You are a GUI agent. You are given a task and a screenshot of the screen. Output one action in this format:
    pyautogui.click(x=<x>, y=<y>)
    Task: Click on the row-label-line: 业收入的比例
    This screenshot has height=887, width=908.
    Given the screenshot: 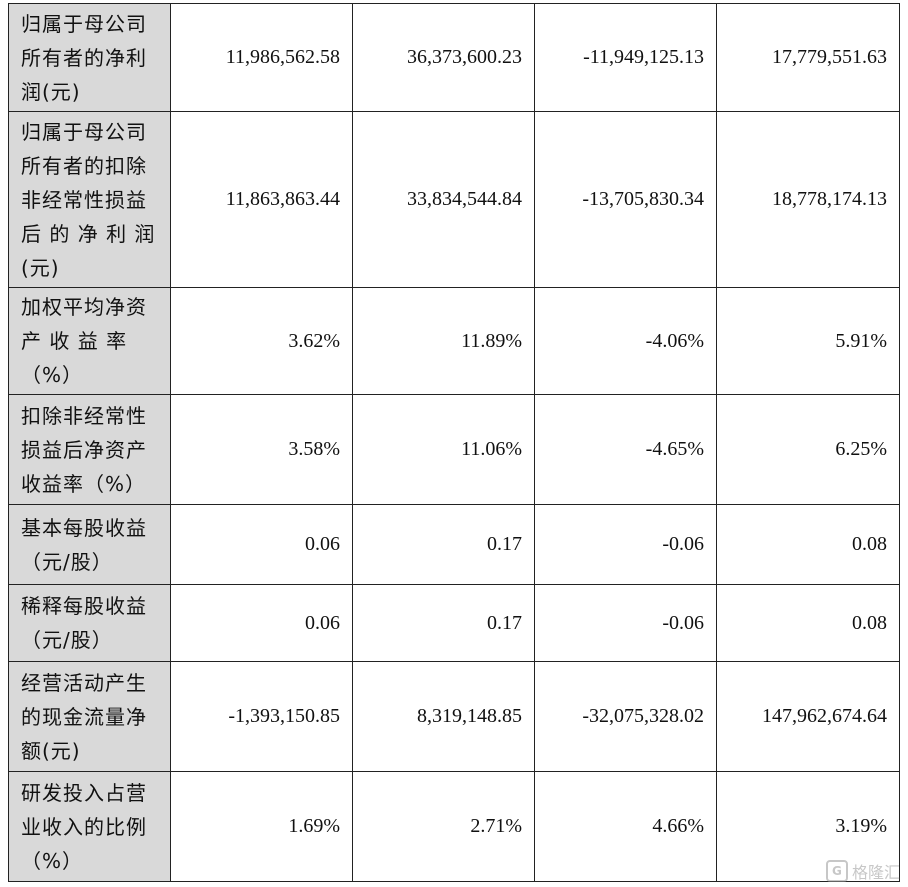 What is the action you would take?
    pyautogui.click(x=84, y=826)
    